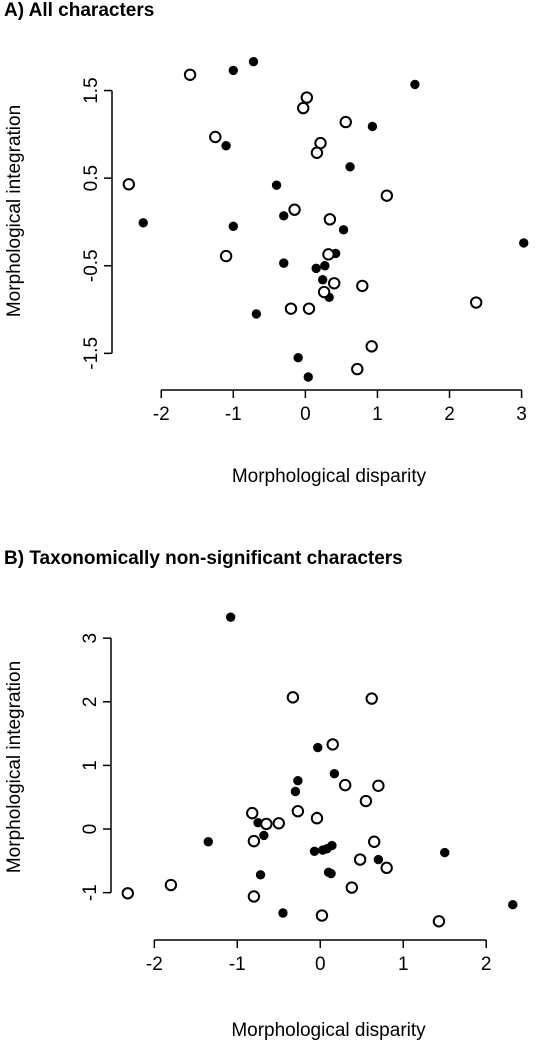 This screenshot has width=552, height=1046. What do you see at coordinates (91, 265) in the screenshot?
I see `y-tick-label: -0.5` at bounding box center [91, 265].